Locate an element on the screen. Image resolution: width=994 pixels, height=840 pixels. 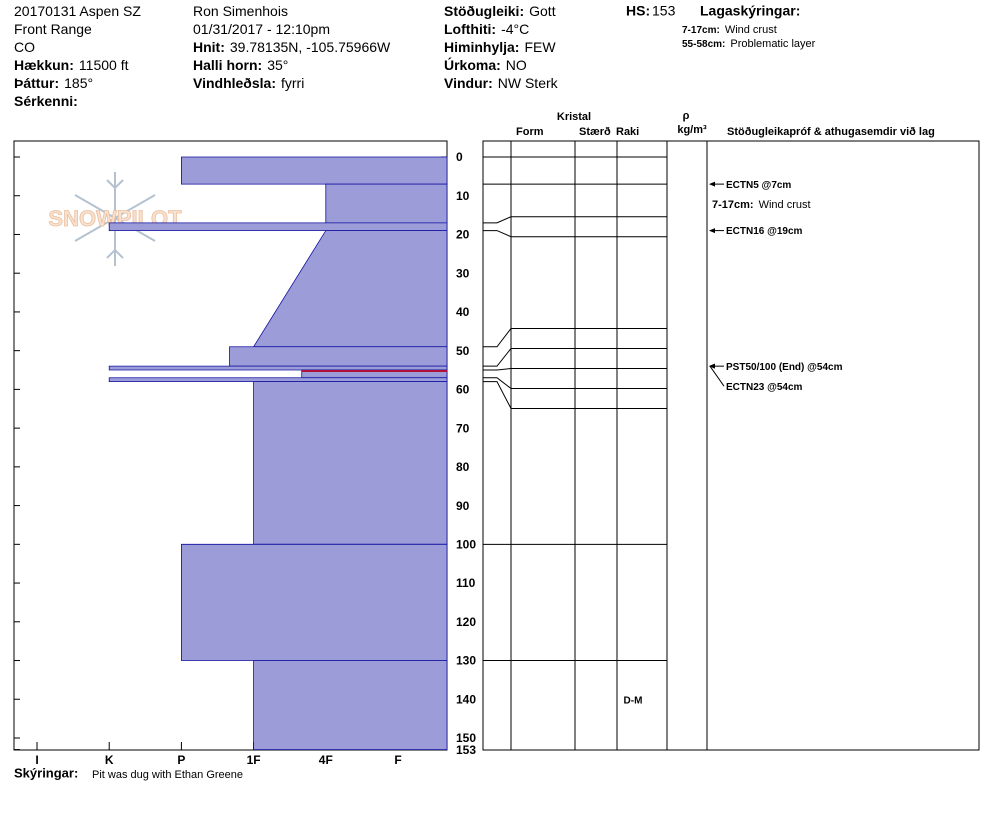
field-value: Front Range is located at coordinates (53, 29).